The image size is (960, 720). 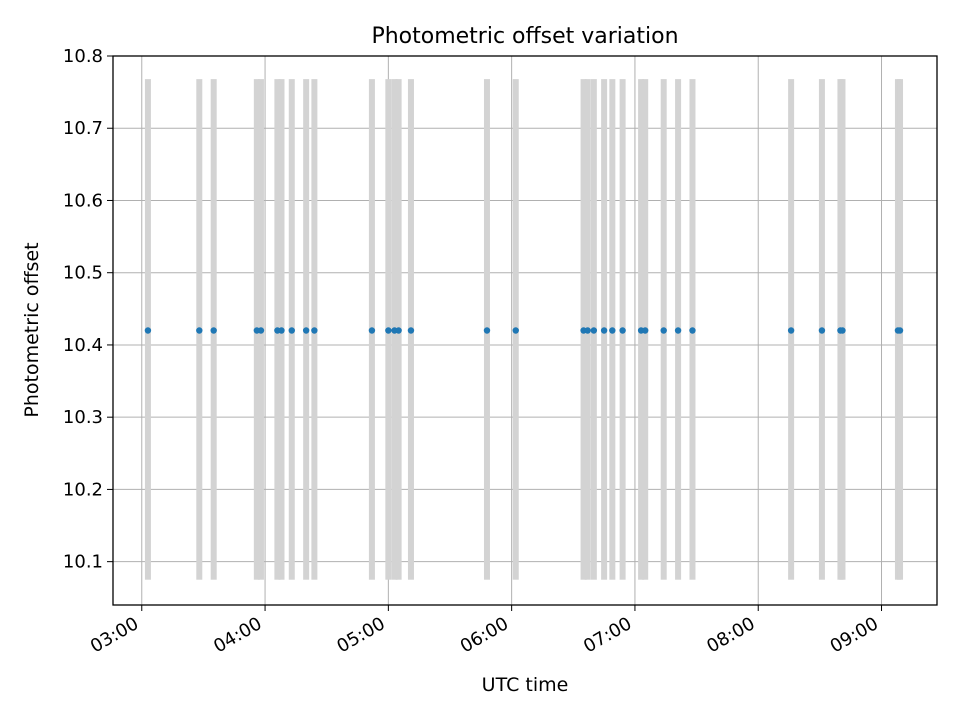 What do you see at coordinates (83, 56) in the screenshot?
I see `y-tick-label: 10.8` at bounding box center [83, 56].